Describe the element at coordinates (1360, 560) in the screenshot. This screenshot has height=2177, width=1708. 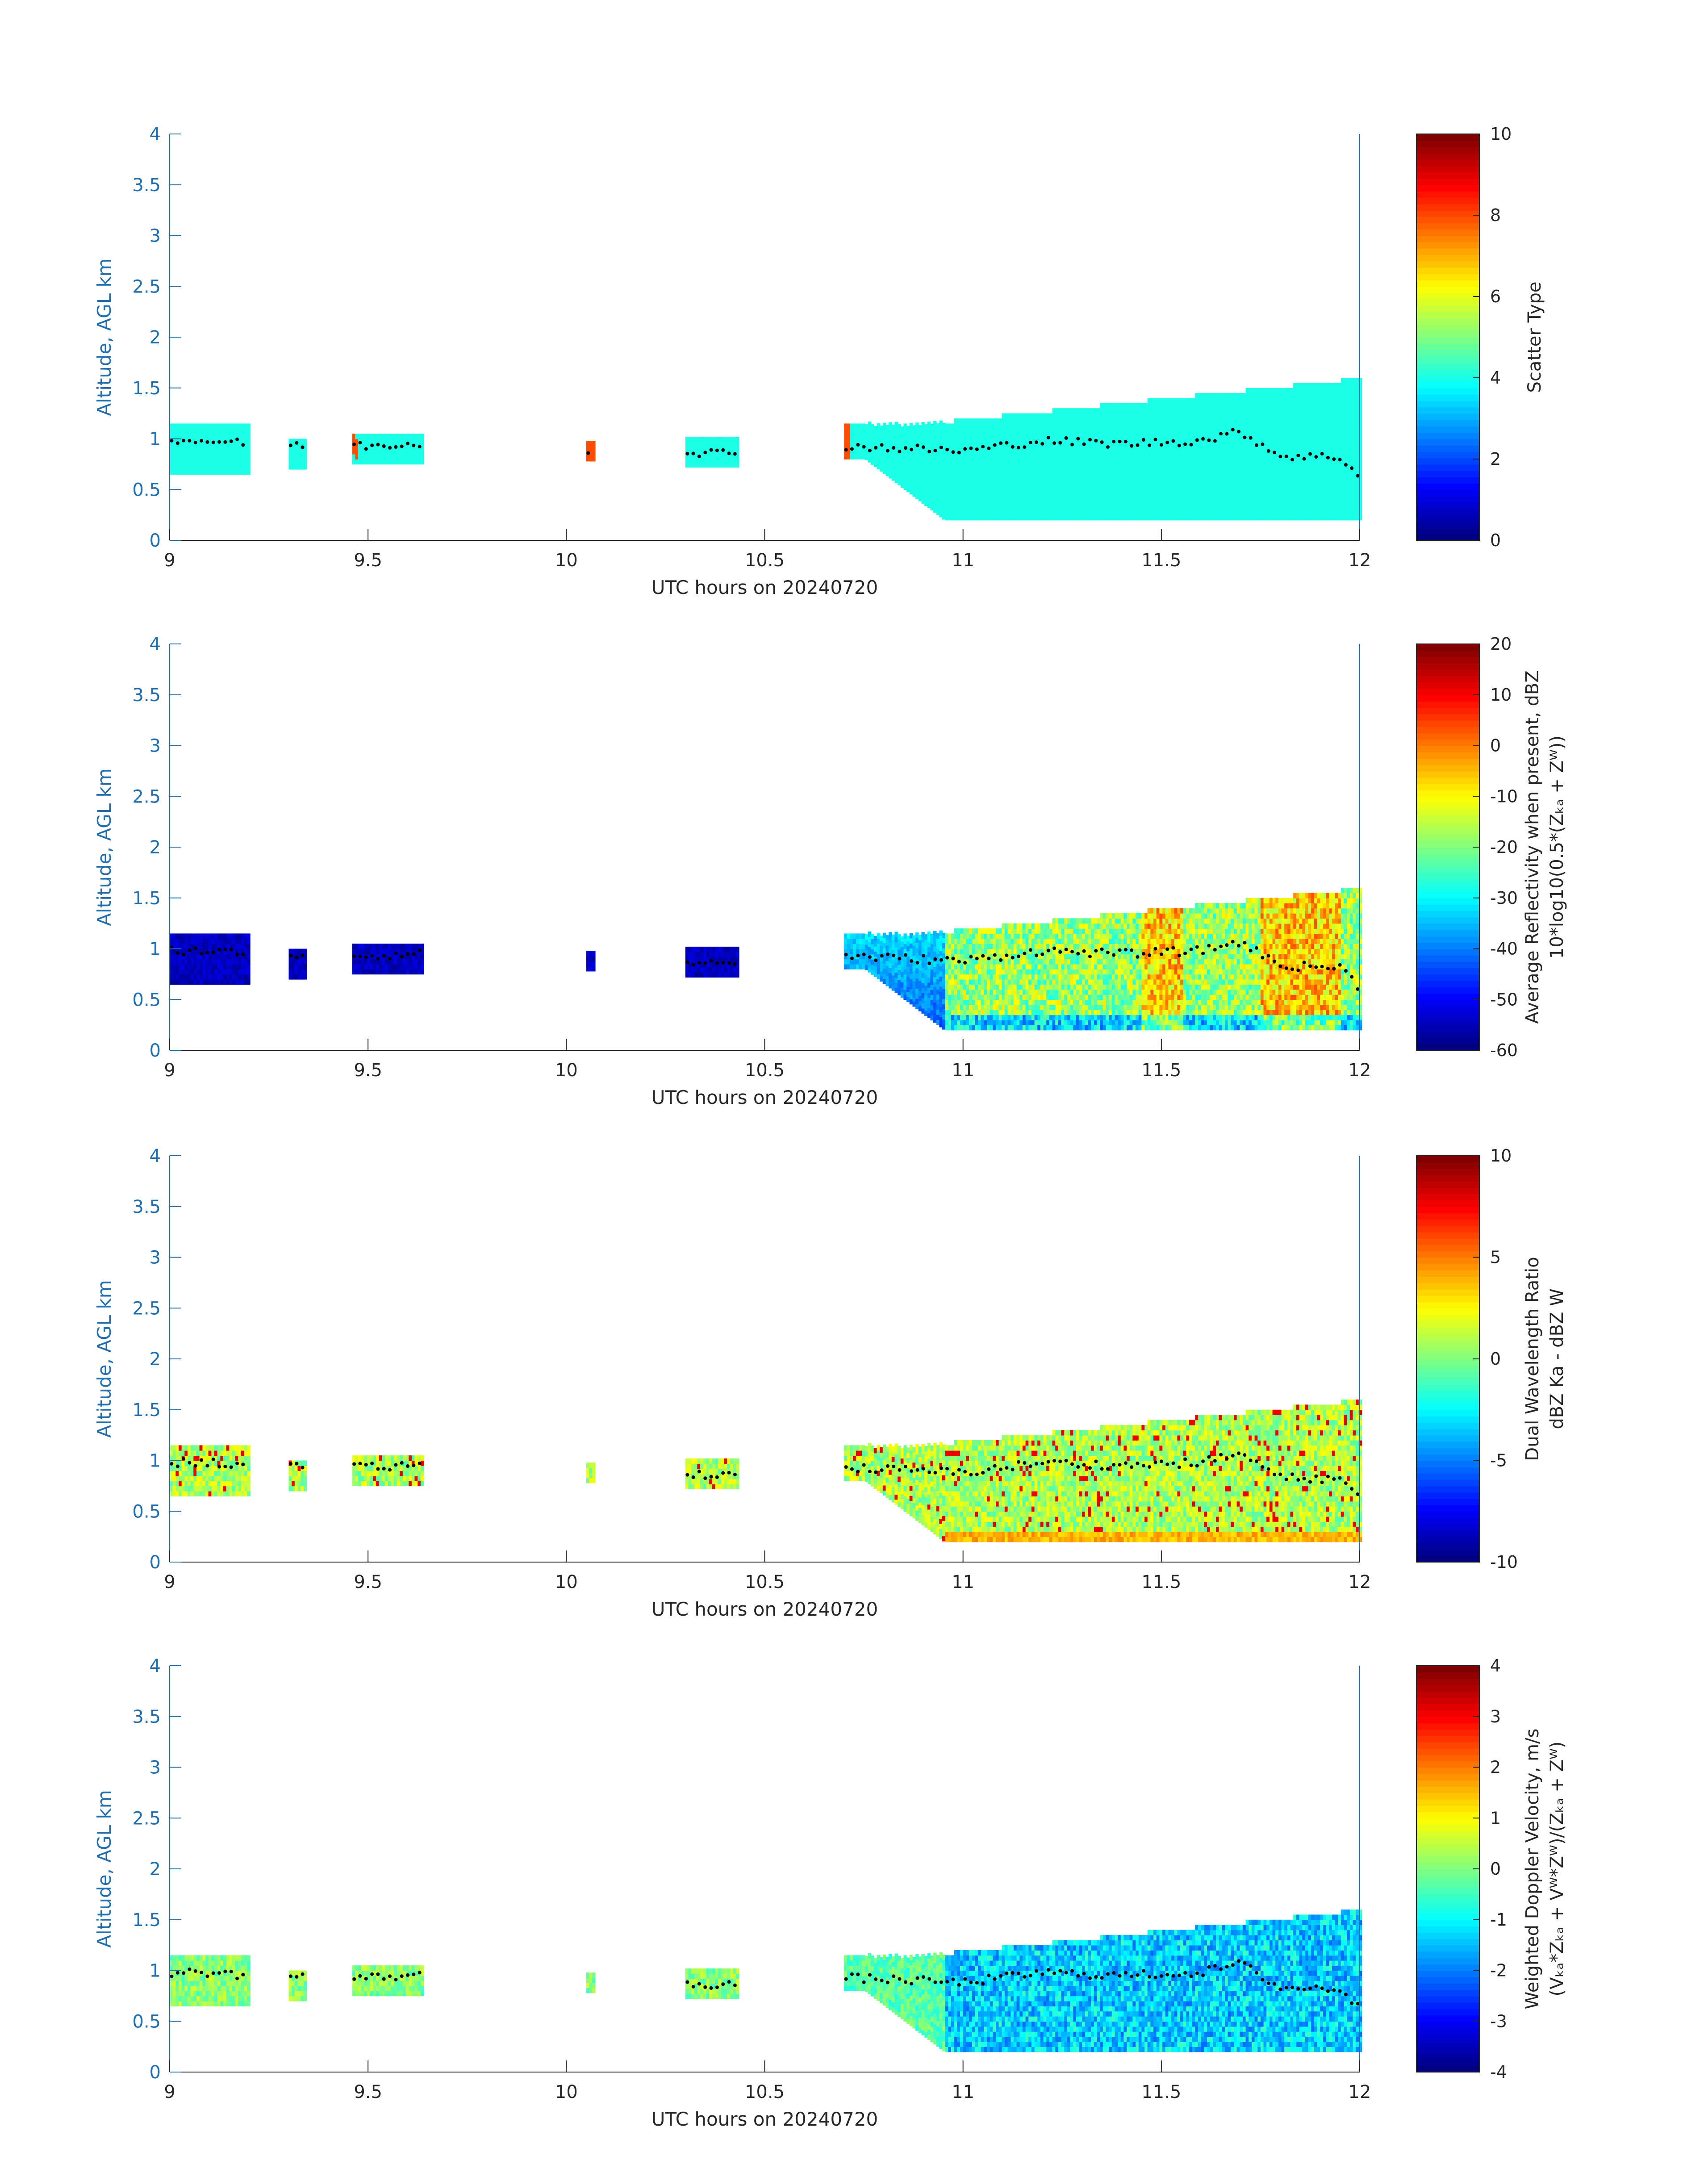
I see `x-tick-label: 12` at that location.